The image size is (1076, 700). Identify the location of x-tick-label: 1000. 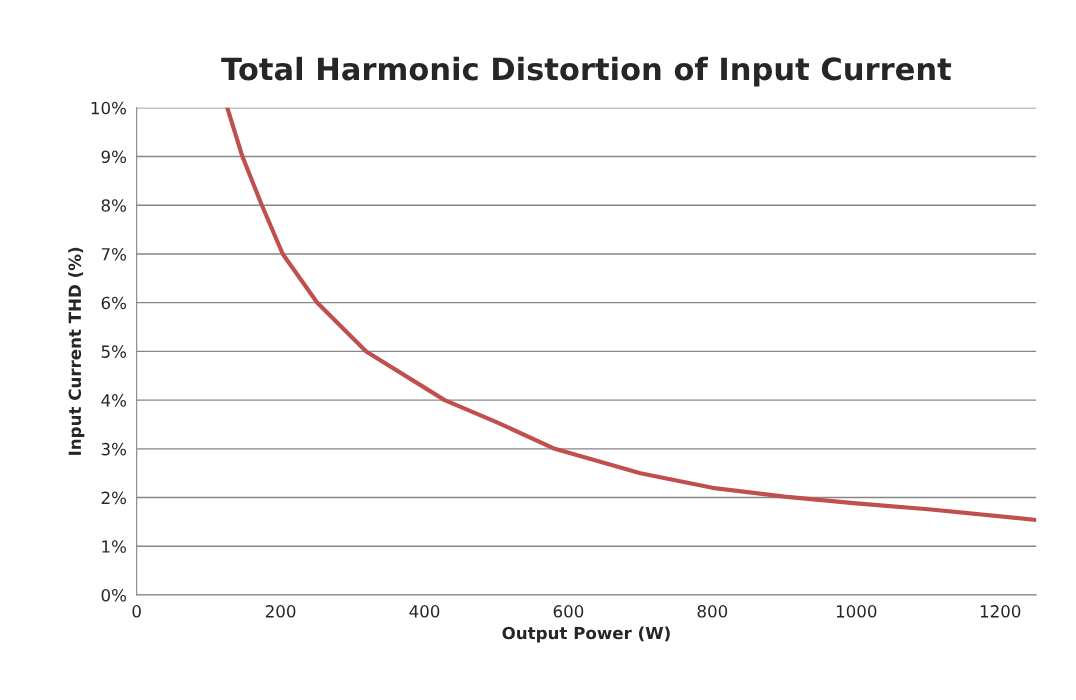
(856, 611).